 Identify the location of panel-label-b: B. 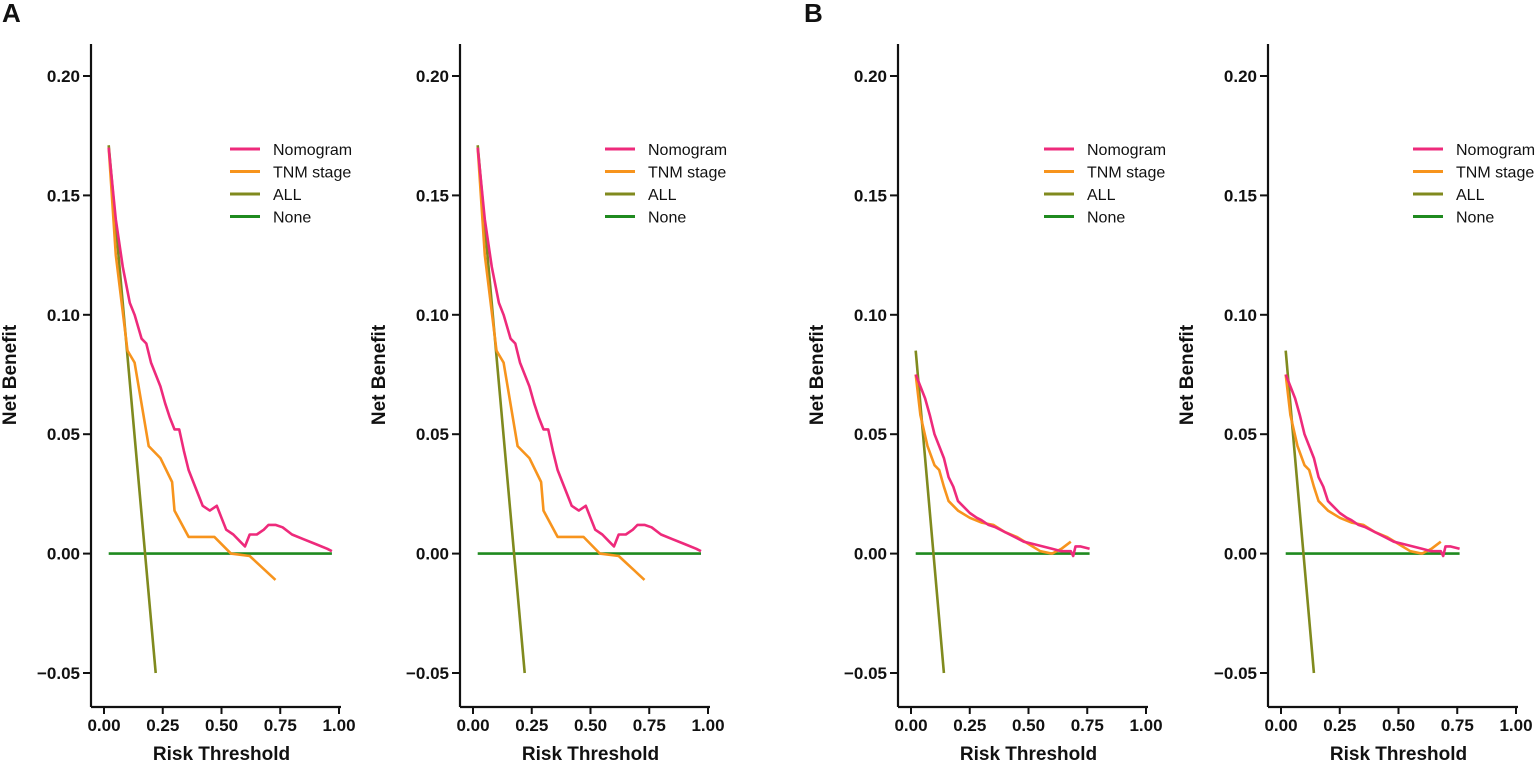
(813, 14).